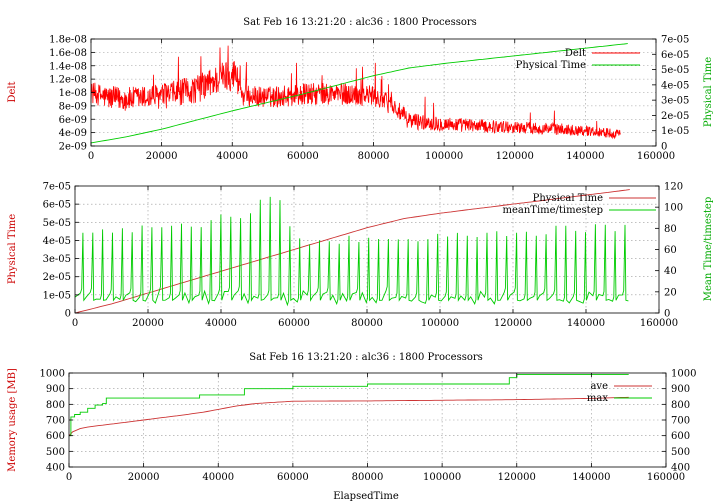 The height and width of the screenshot is (504, 720). Describe the element at coordinates (57, 259) in the screenshot. I see `y-tick-label: 3e-05` at that location.